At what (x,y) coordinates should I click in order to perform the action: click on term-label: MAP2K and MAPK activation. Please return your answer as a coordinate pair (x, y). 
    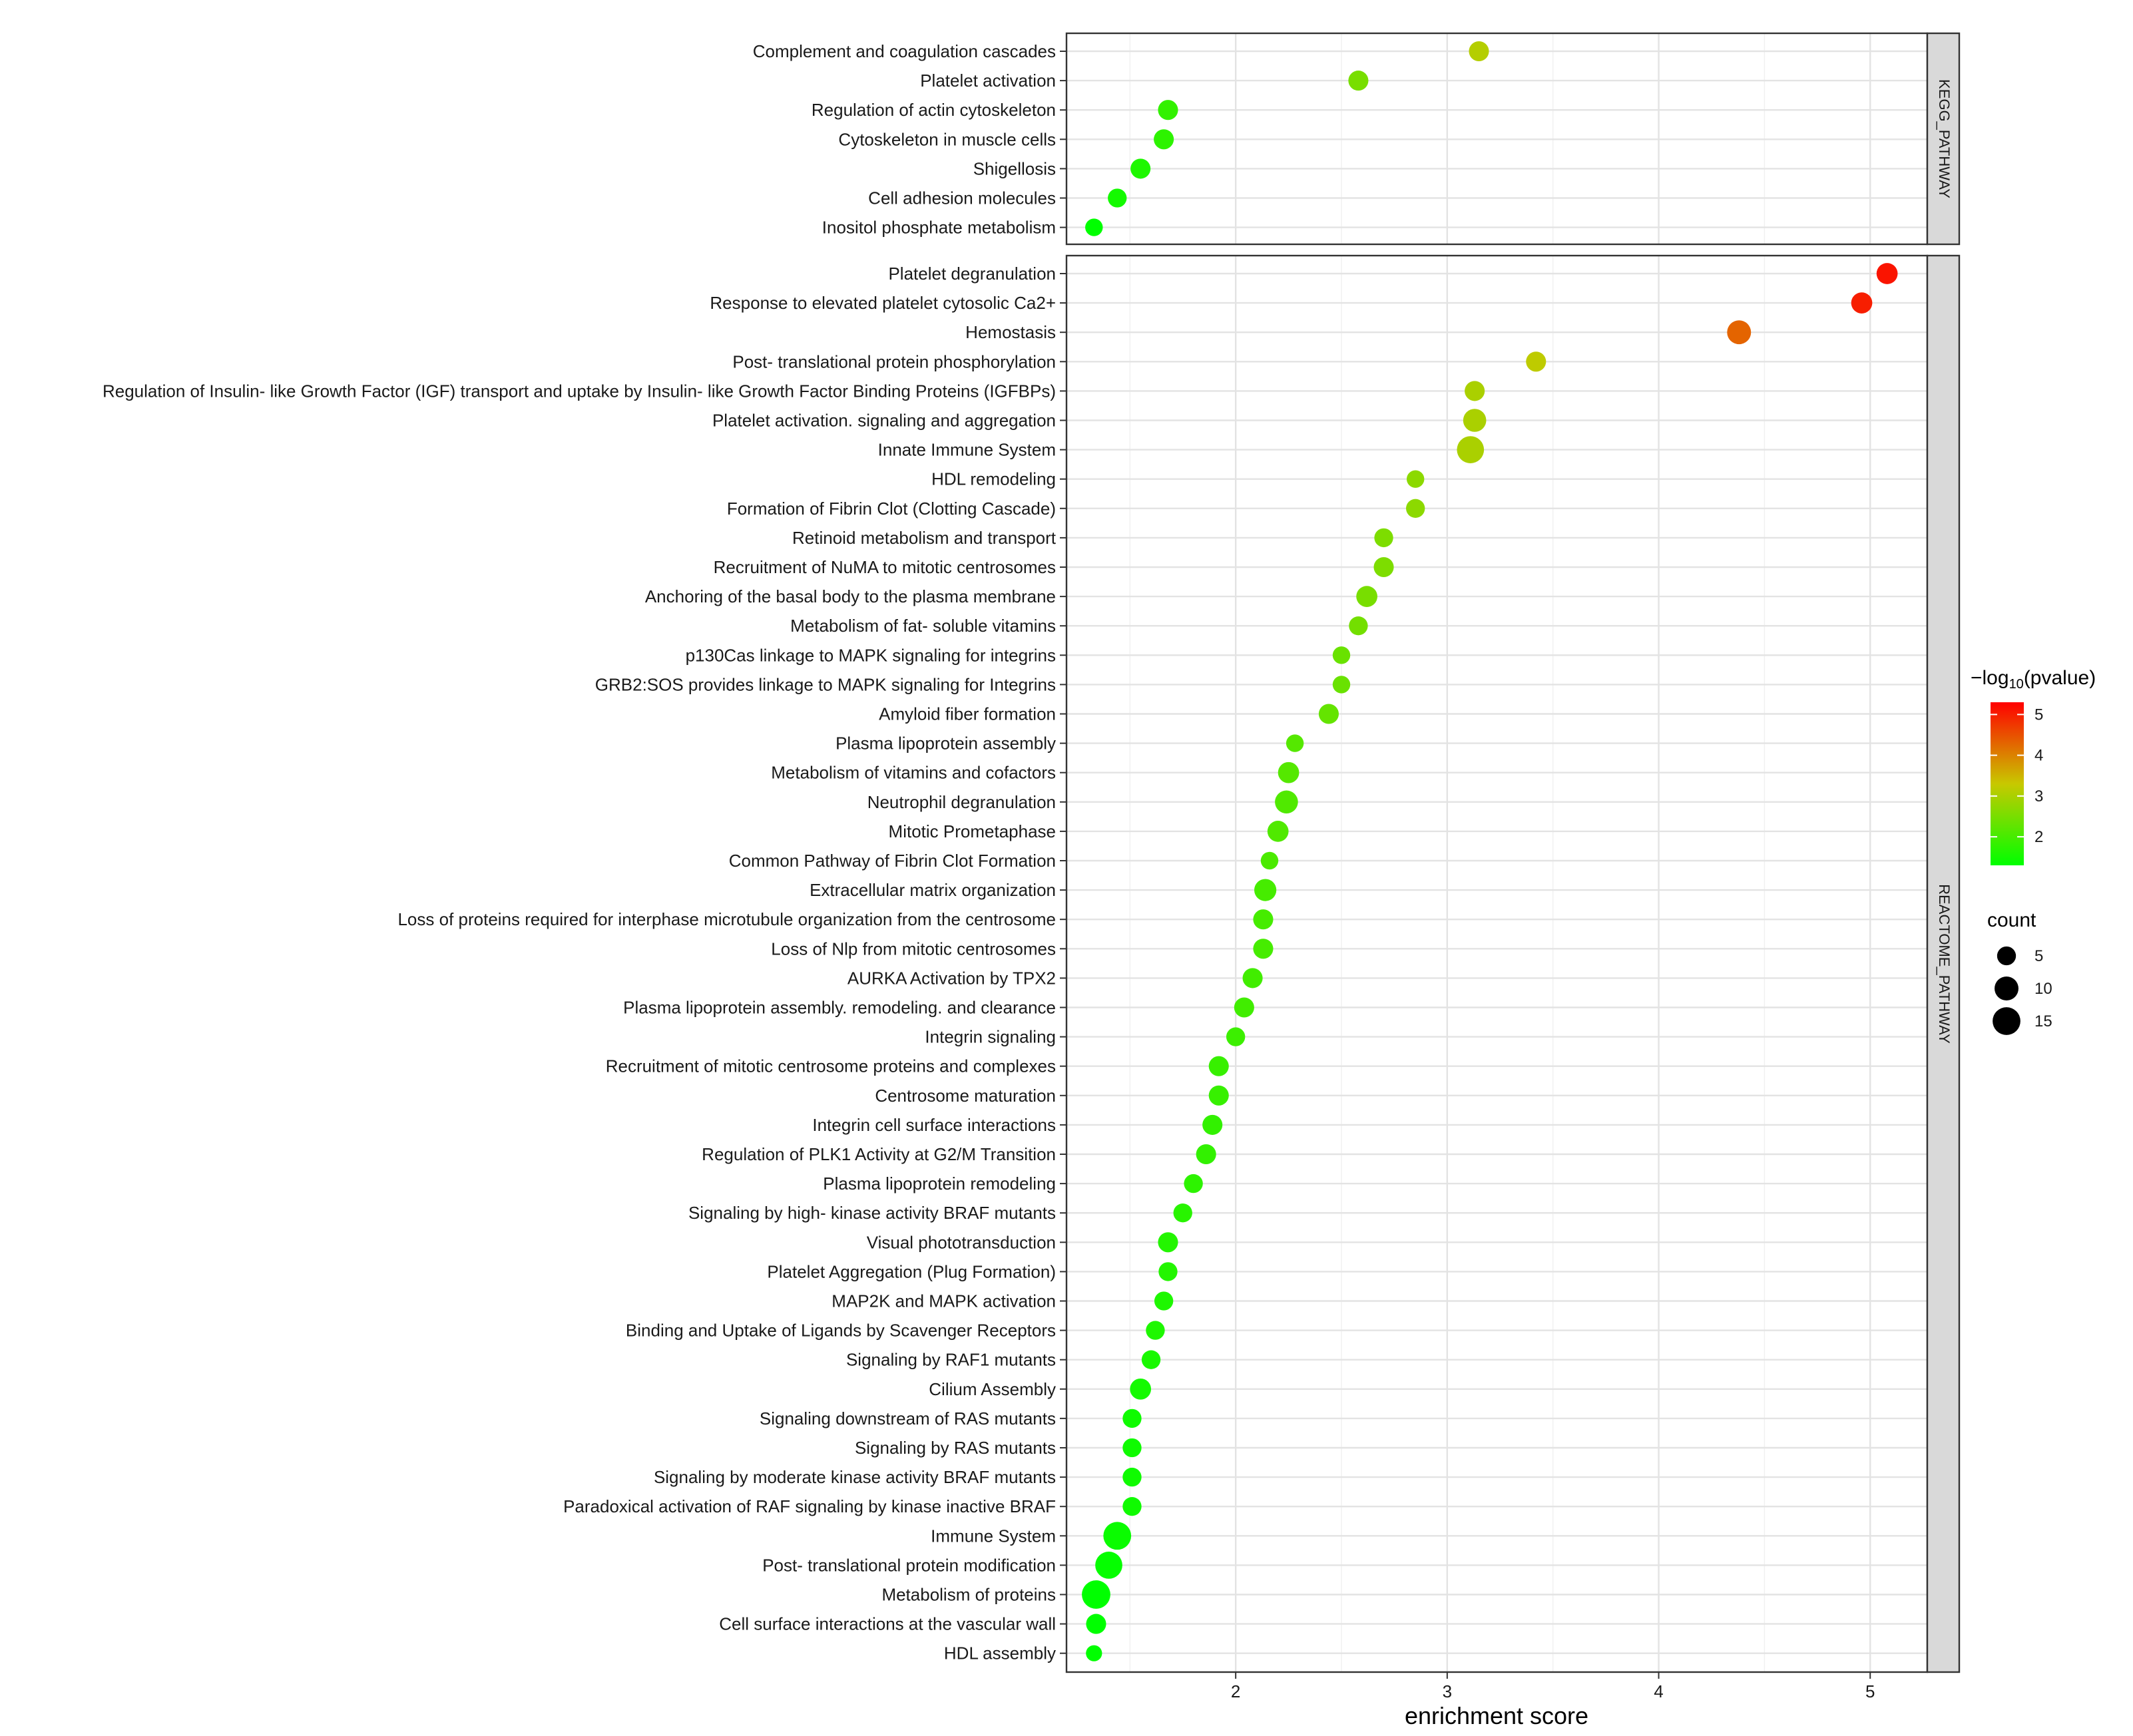
    Looking at the image, I should click on (943, 1301).